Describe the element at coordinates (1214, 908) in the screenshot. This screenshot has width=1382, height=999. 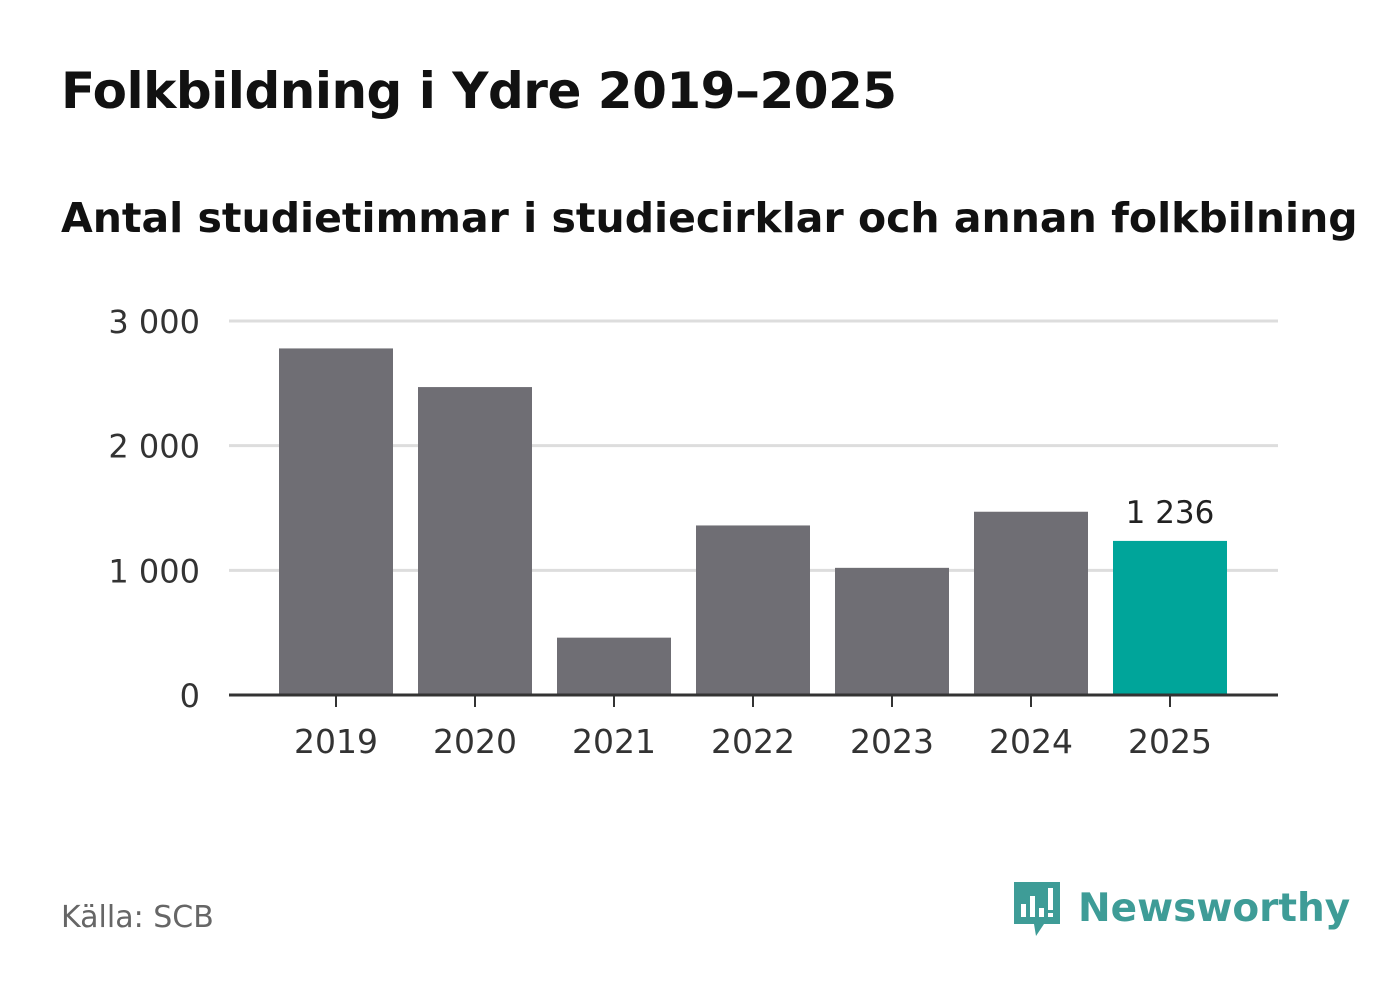
I see `brand-name: Newsworthy` at that location.